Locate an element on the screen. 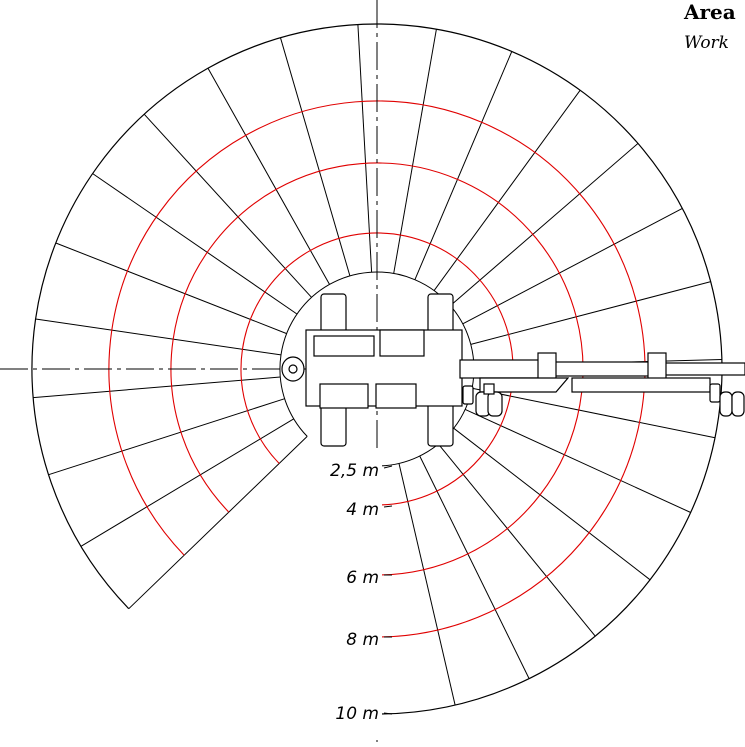  diagram-subtitle: Work is located at coordinates (706, 43).